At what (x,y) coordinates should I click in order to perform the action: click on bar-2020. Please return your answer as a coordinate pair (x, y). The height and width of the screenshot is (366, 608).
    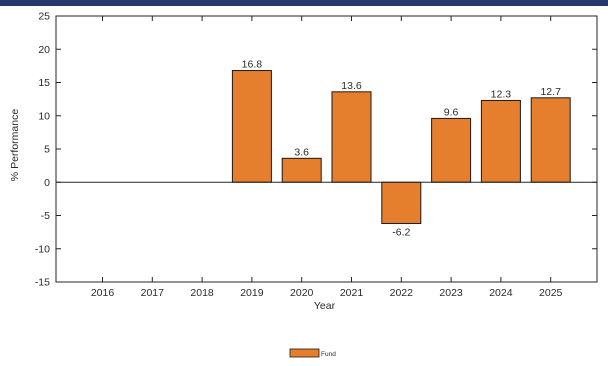
    Looking at the image, I should click on (301, 170).